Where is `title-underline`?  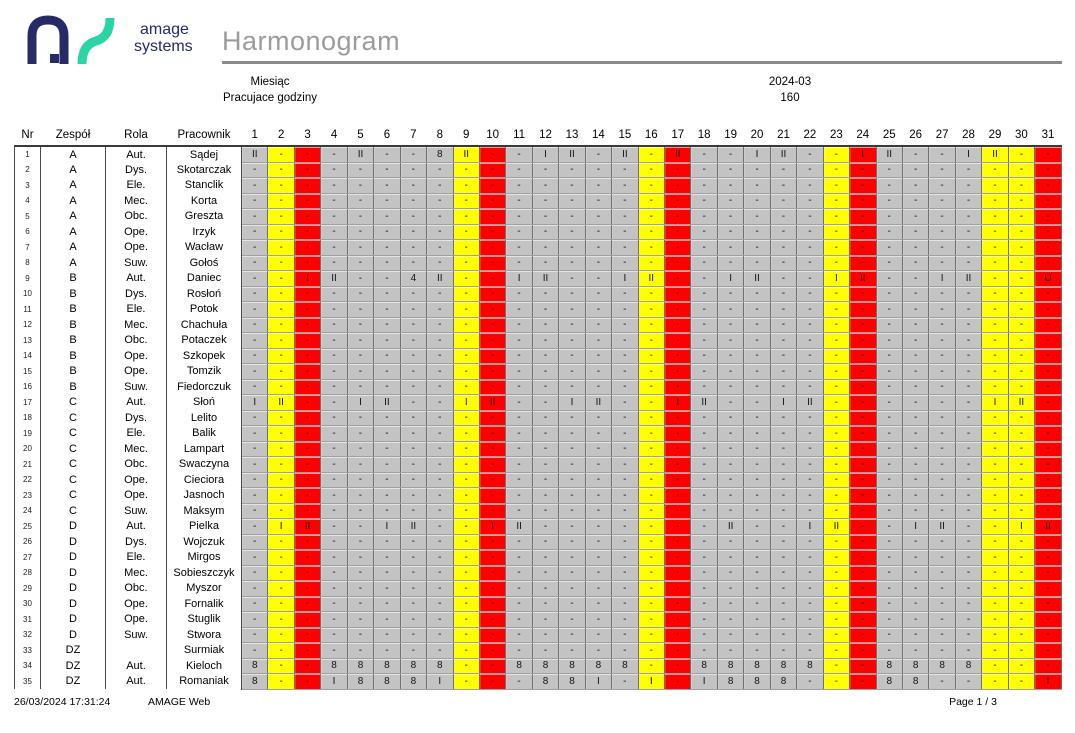 title-underline is located at coordinates (642, 62).